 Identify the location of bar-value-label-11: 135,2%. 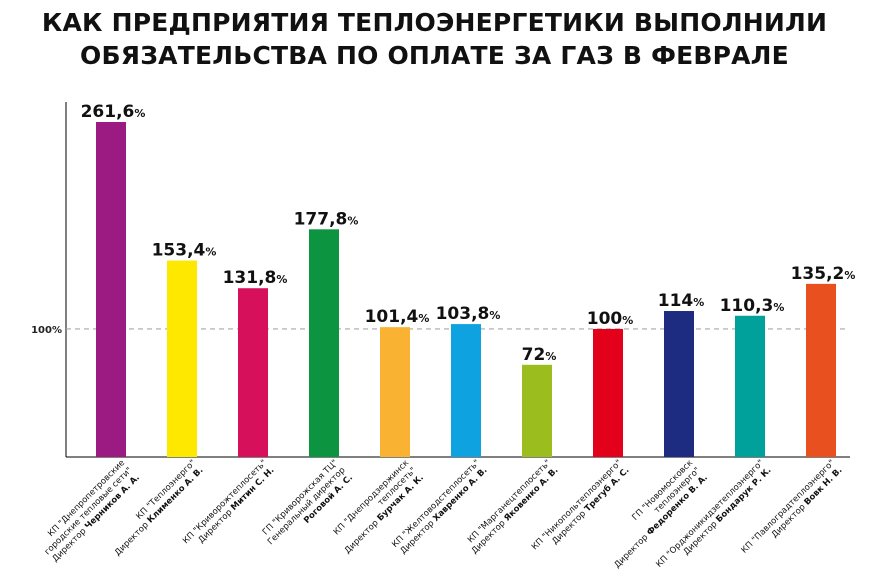
(823, 274).